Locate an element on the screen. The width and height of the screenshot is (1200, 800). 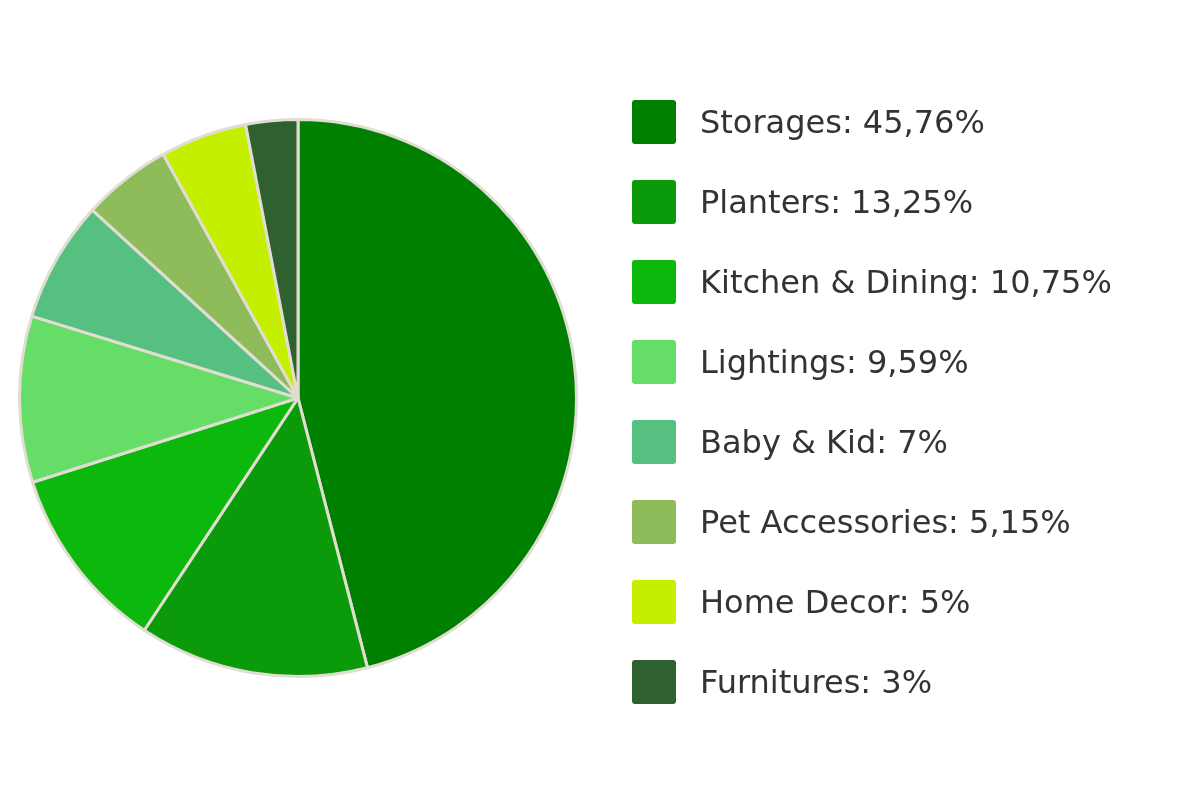
legend-label: Lightings: 9,59% is located at coordinates (834, 362).